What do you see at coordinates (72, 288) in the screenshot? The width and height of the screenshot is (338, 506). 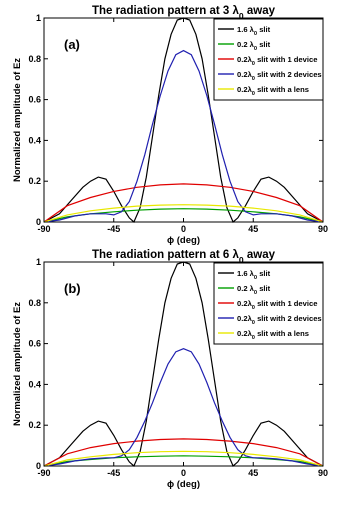 I see `panel-label: (b)` at bounding box center [72, 288].